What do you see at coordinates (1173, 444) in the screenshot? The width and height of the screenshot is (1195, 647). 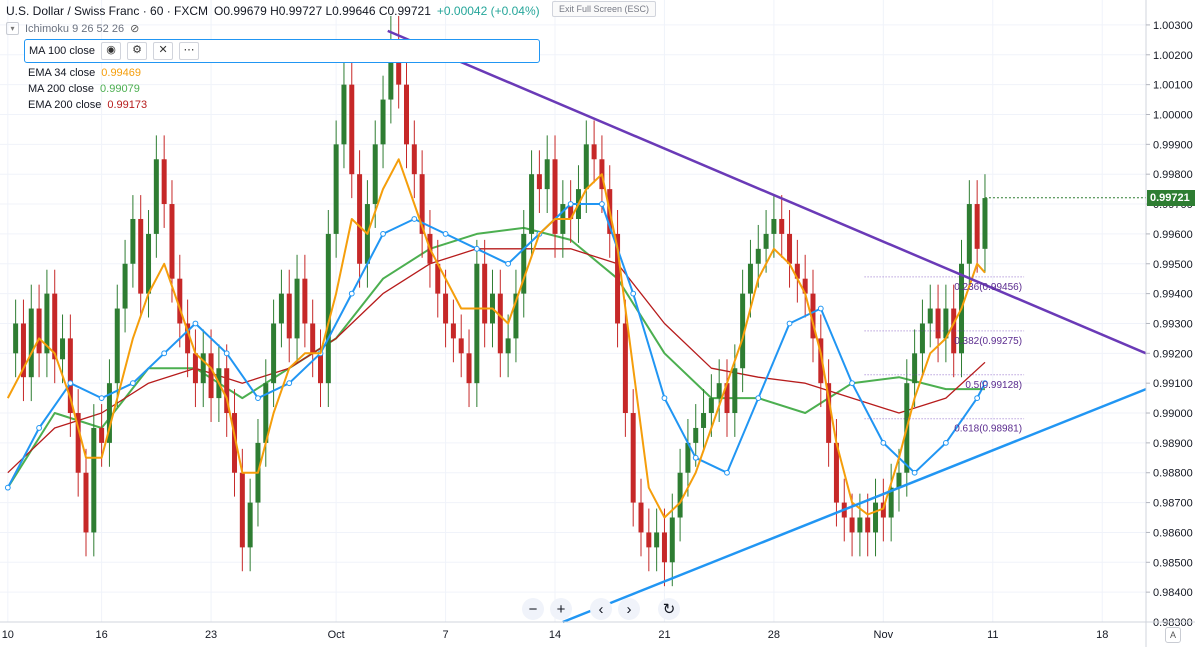 I see `y-tick-label: 0.98900` at bounding box center [1173, 444].